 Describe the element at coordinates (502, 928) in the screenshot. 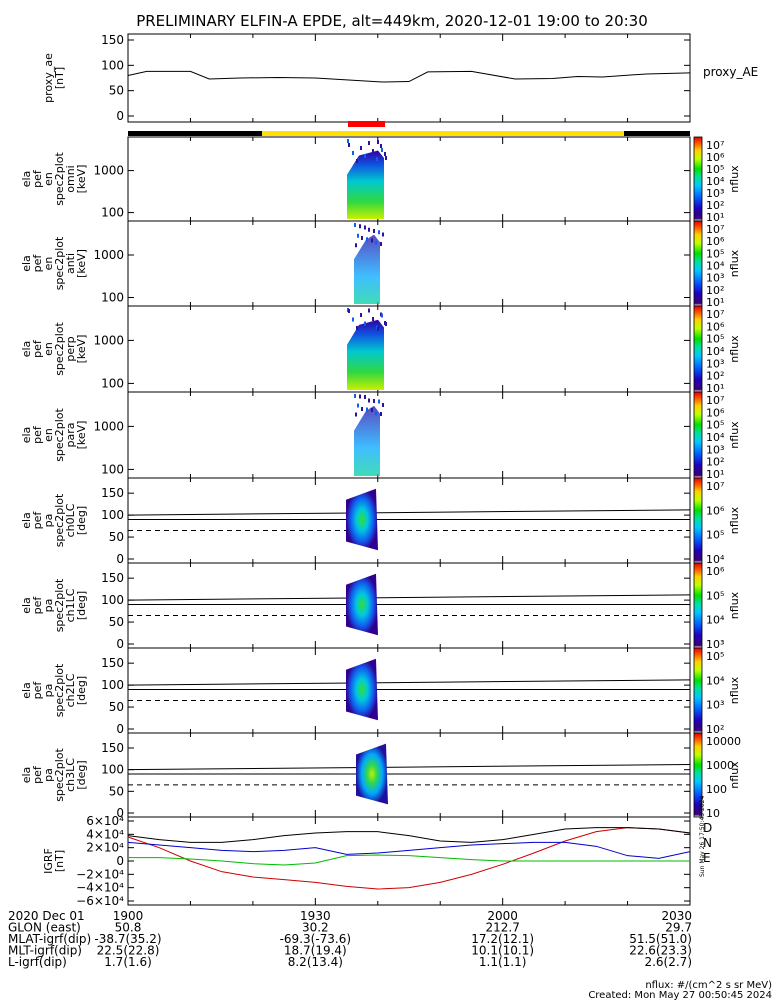

I see `ephemeris-value-1-2: 212.7` at that location.